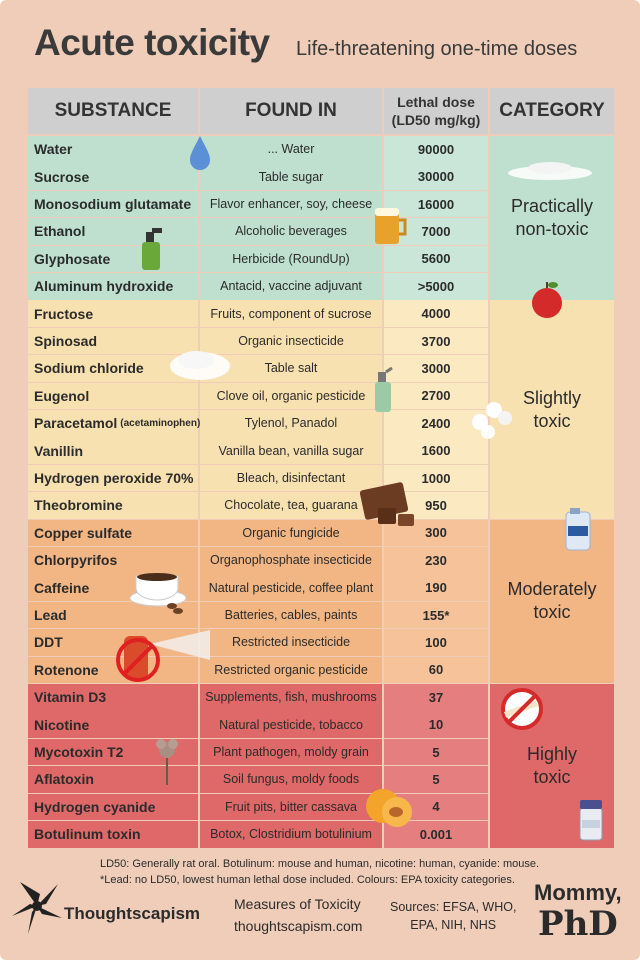 The image size is (640, 960). Describe the element at coordinates (291, 642) in the screenshot. I see `found-in-cell: Restricted insecticide` at that location.